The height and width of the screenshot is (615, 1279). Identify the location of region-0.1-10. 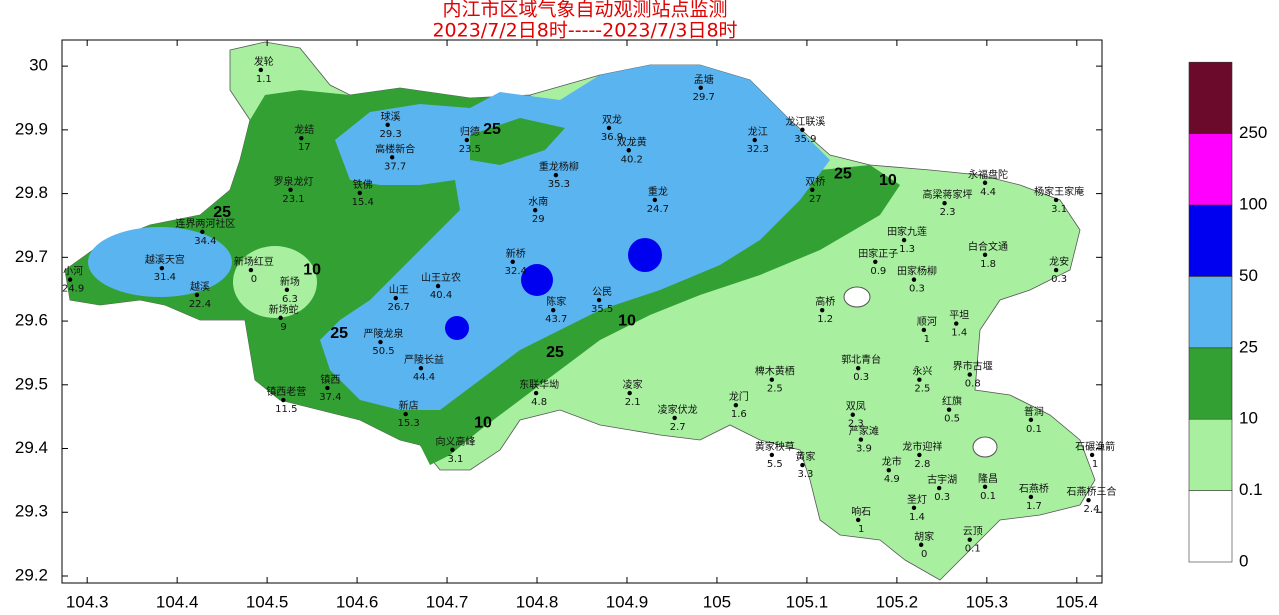
(275, 282).